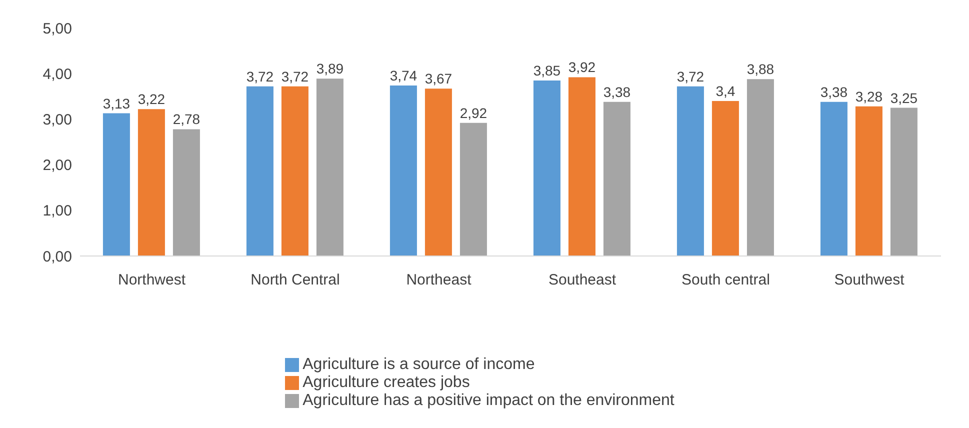  I want to click on data-label: 3,13, so click(116, 103).